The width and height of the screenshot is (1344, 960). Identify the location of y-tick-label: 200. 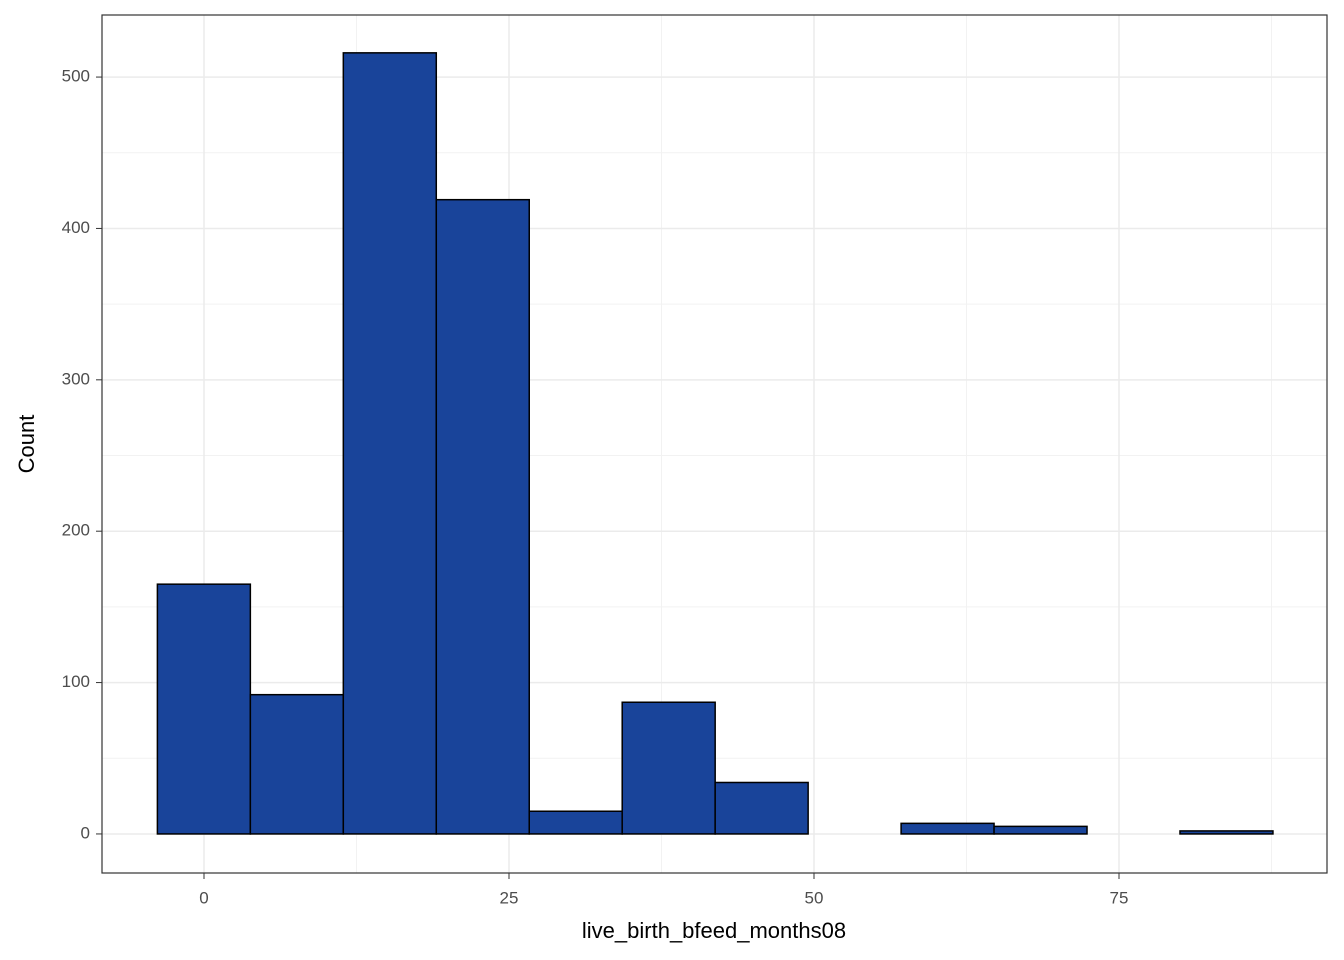
(76, 530).